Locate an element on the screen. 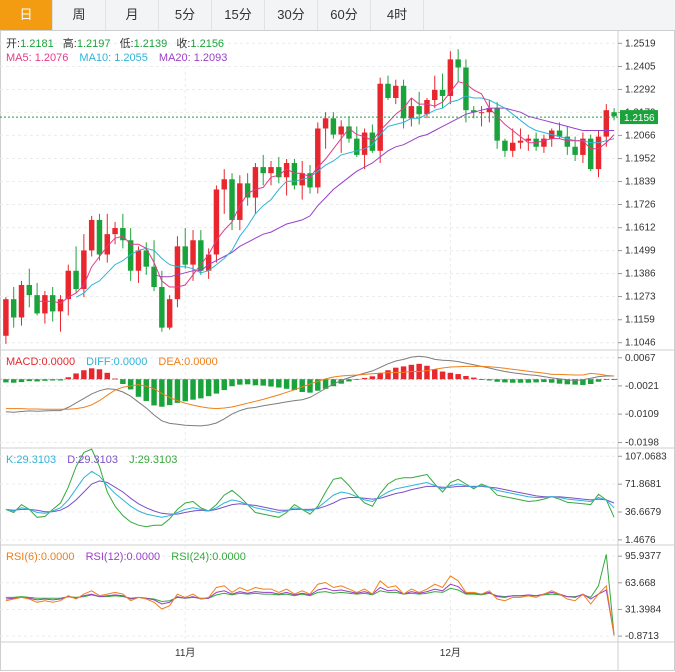 The height and width of the screenshot is (672, 675). macd-tick-label-1: -0.0021 is located at coordinates (642, 386).